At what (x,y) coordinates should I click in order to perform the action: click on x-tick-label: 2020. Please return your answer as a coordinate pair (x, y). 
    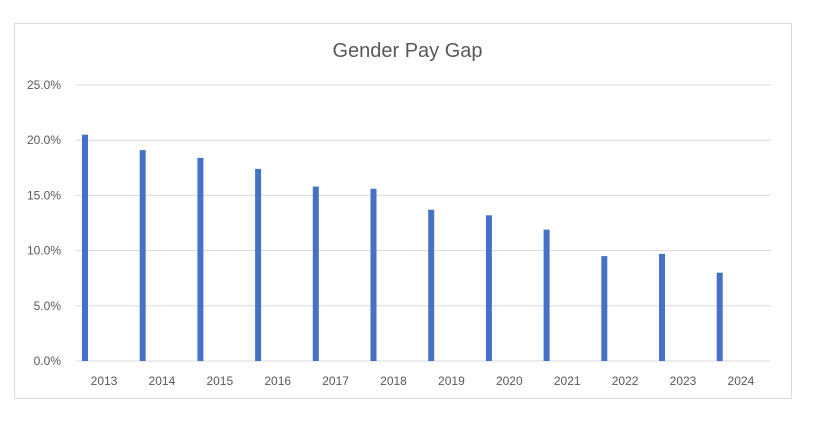
    Looking at the image, I should click on (509, 381).